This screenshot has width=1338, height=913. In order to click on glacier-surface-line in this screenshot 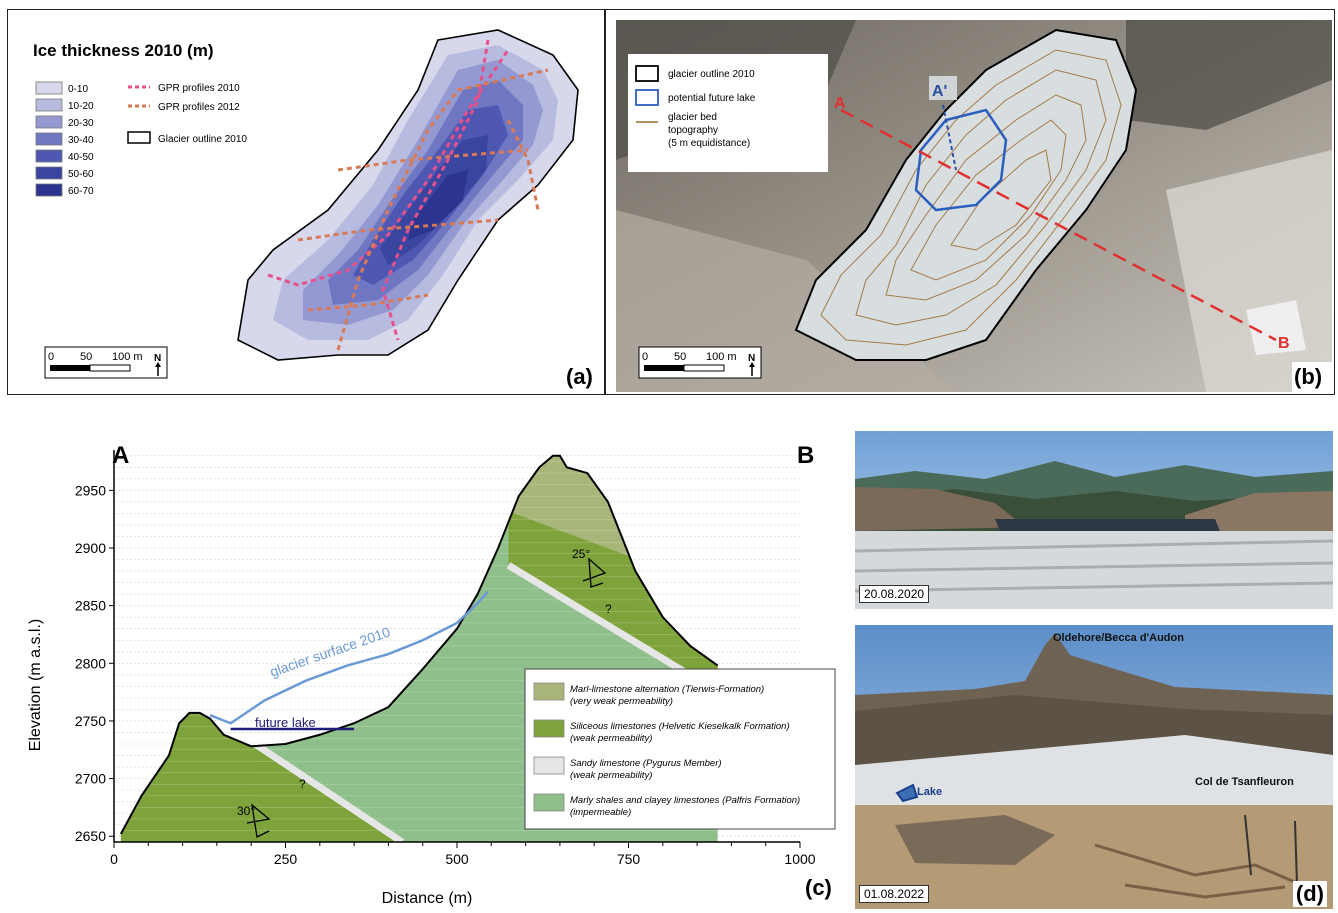, I will do `click(349, 657)`.